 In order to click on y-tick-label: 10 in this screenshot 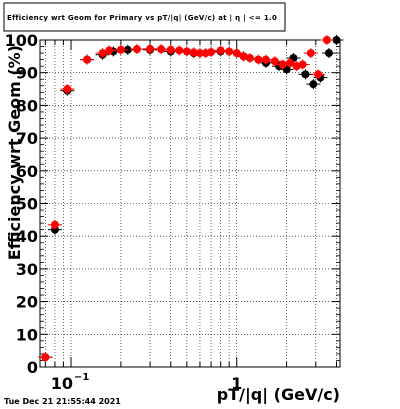, I will do `click(27, 334)`.